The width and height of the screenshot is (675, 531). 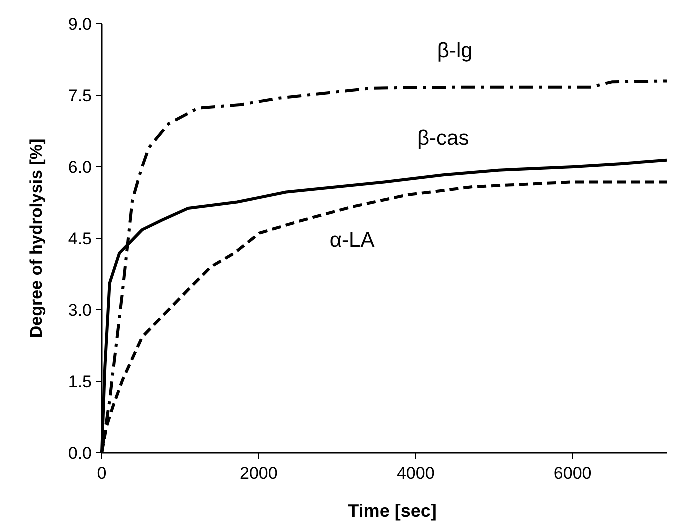 What do you see at coordinates (36, 238) in the screenshot?
I see `y-axis-title: Degree of hydrolysis [%]` at bounding box center [36, 238].